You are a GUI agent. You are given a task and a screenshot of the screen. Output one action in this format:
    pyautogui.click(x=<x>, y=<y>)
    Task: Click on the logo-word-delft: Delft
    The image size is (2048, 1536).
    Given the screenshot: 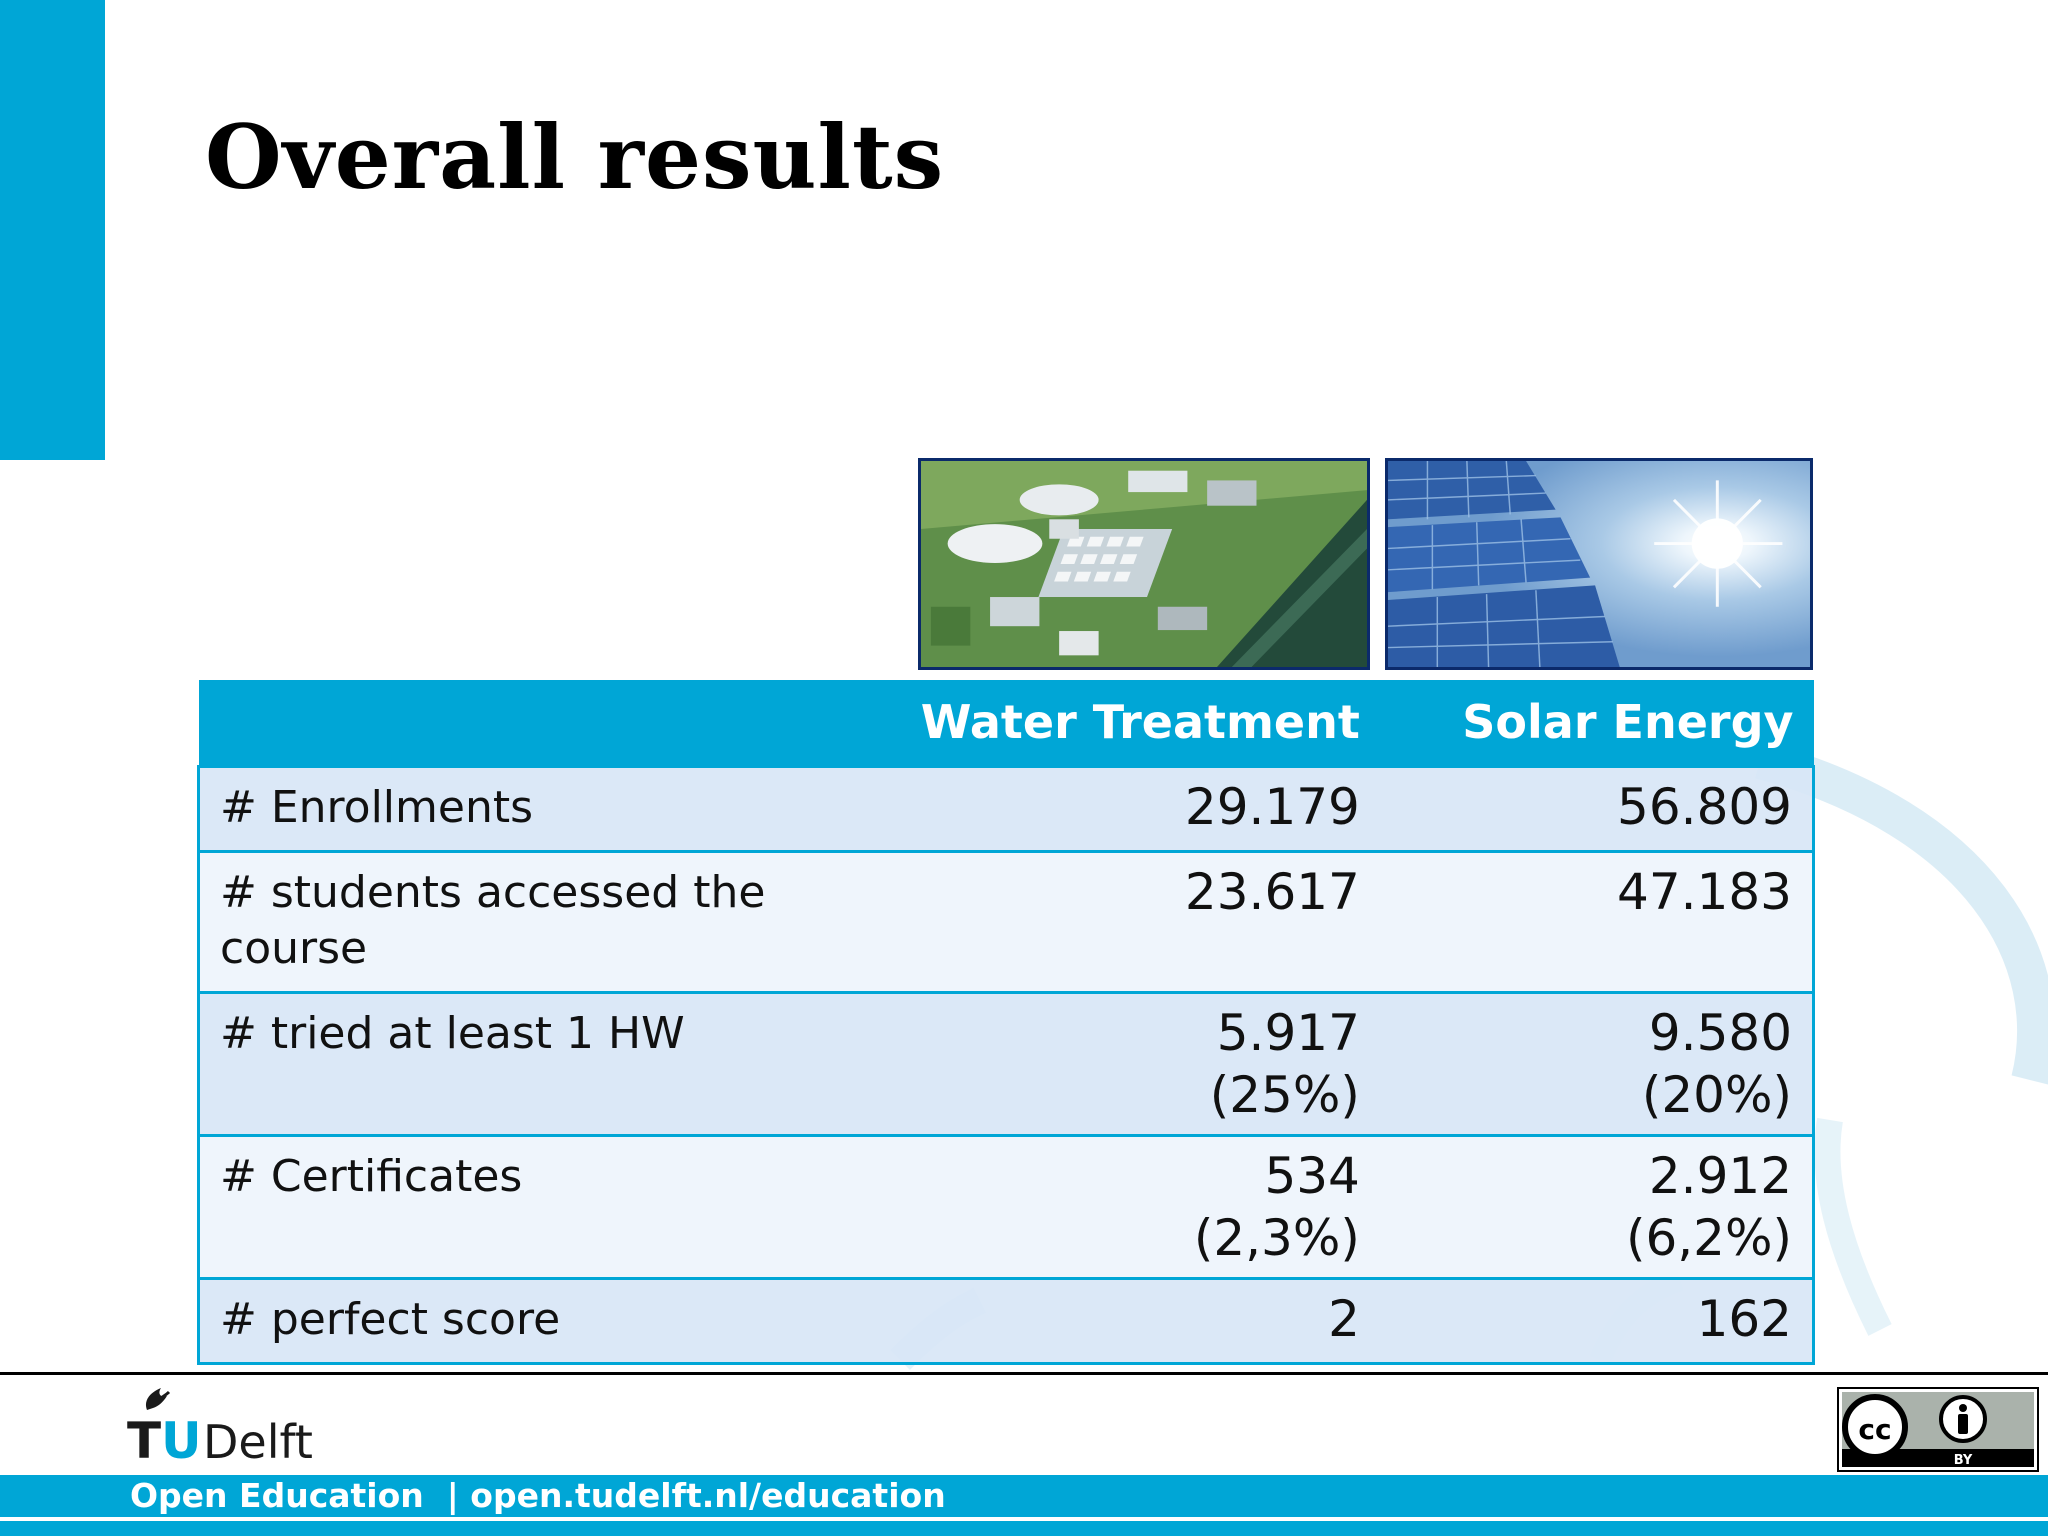 What is the action you would take?
    pyautogui.click(x=258, y=1442)
    